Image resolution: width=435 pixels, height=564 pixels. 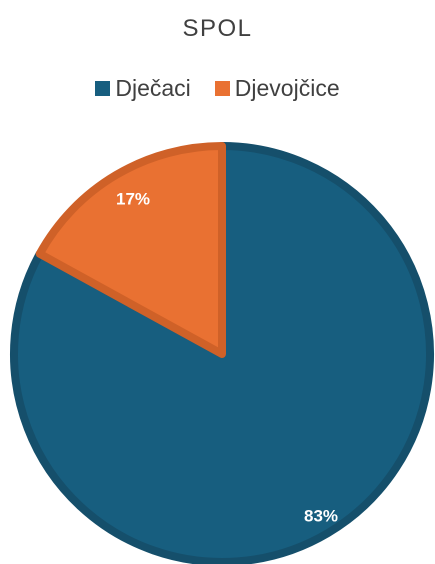 I want to click on data-label-djecaci: 83%, so click(x=321, y=515).